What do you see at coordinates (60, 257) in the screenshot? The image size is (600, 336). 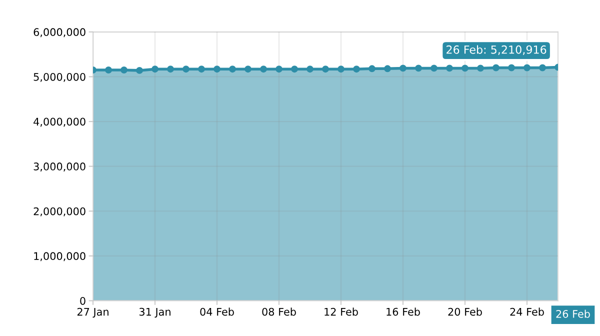 I see `y-tick-label: 1,000,000` at bounding box center [60, 257].